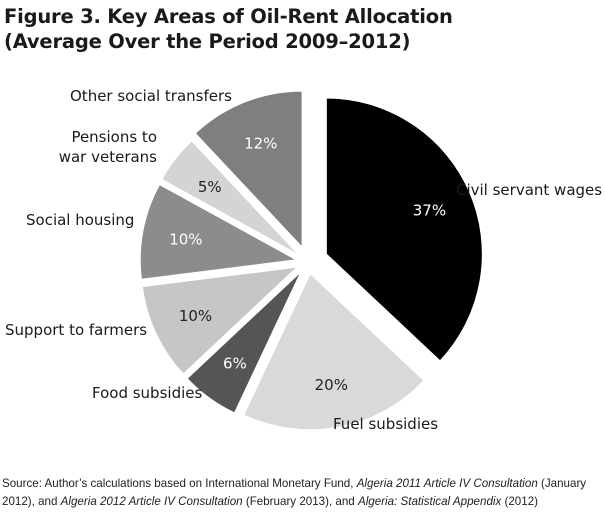 The height and width of the screenshot is (528, 605). What do you see at coordinates (260, 144) in the screenshot?
I see `slice-value-label-other-social-transfers: 12%` at bounding box center [260, 144].